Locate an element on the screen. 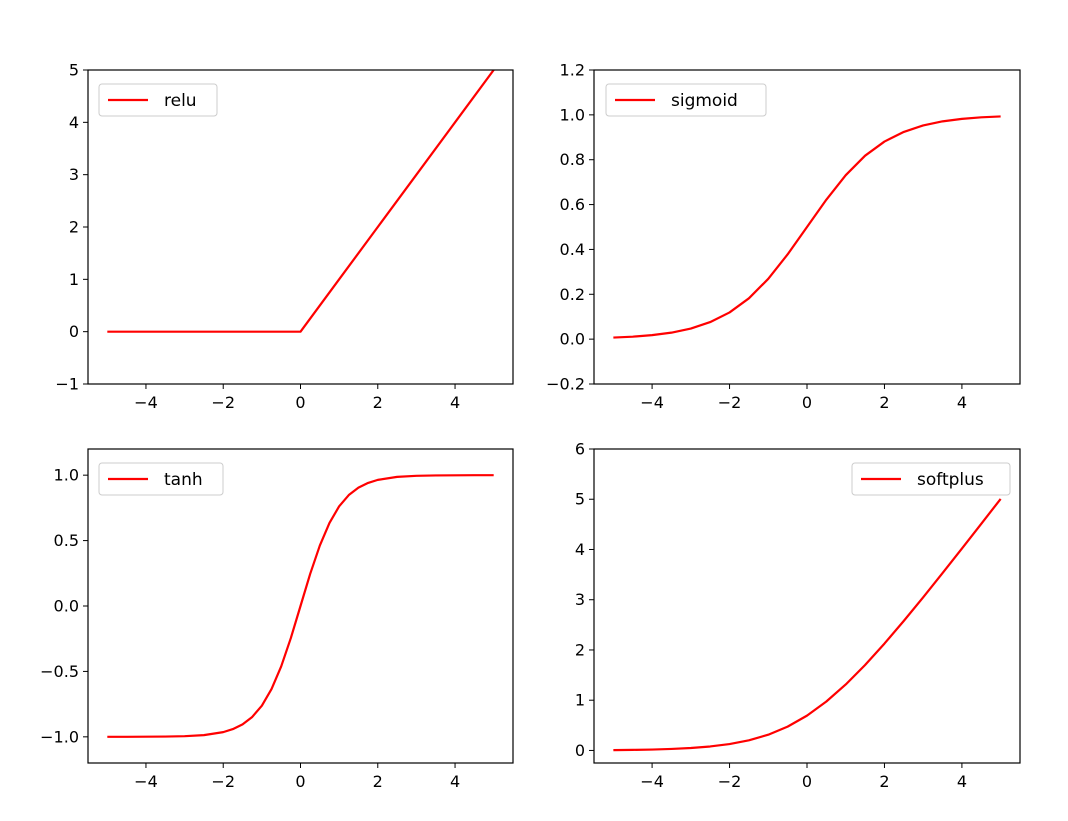 The width and height of the screenshot is (1068, 821). legend-label: softplus is located at coordinates (950, 480).